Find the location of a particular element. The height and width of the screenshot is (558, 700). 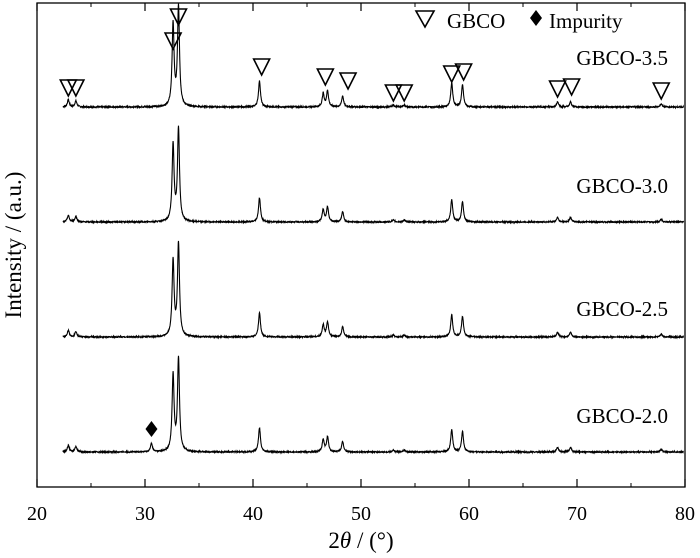

x-tick-label: 40 is located at coordinates (253, 514).